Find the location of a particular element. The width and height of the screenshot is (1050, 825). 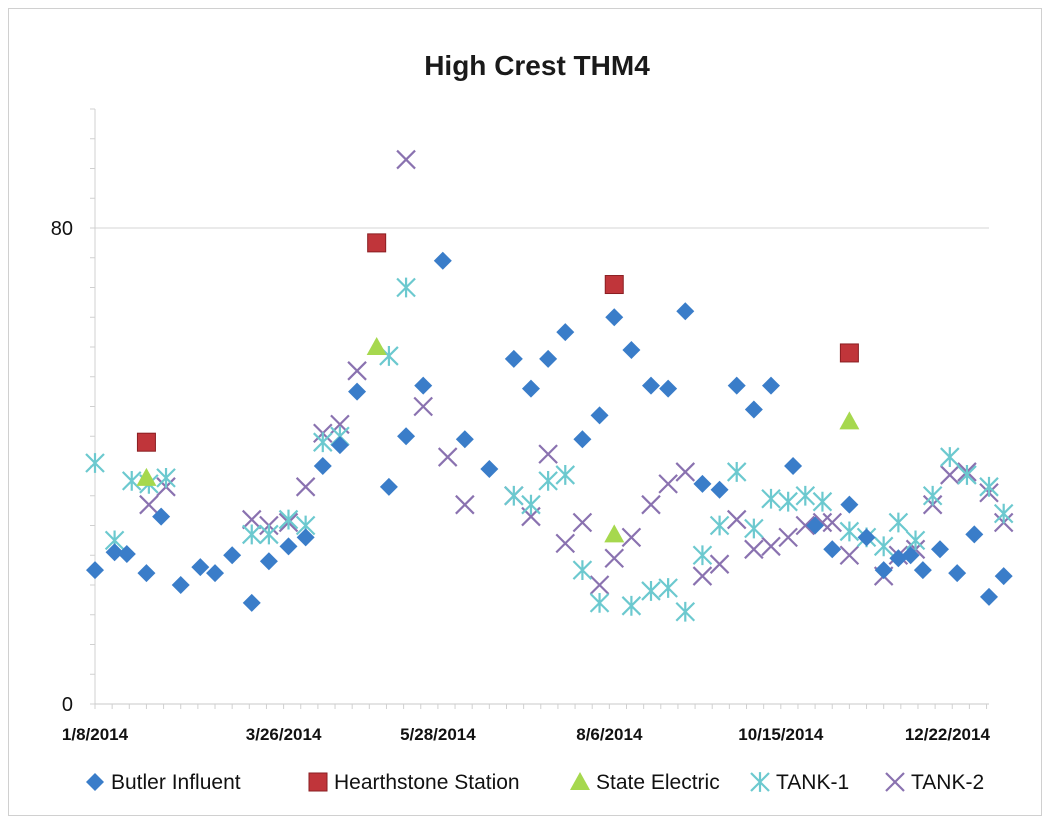

y-tick-label: 0 is located at coordinates (67, 705).